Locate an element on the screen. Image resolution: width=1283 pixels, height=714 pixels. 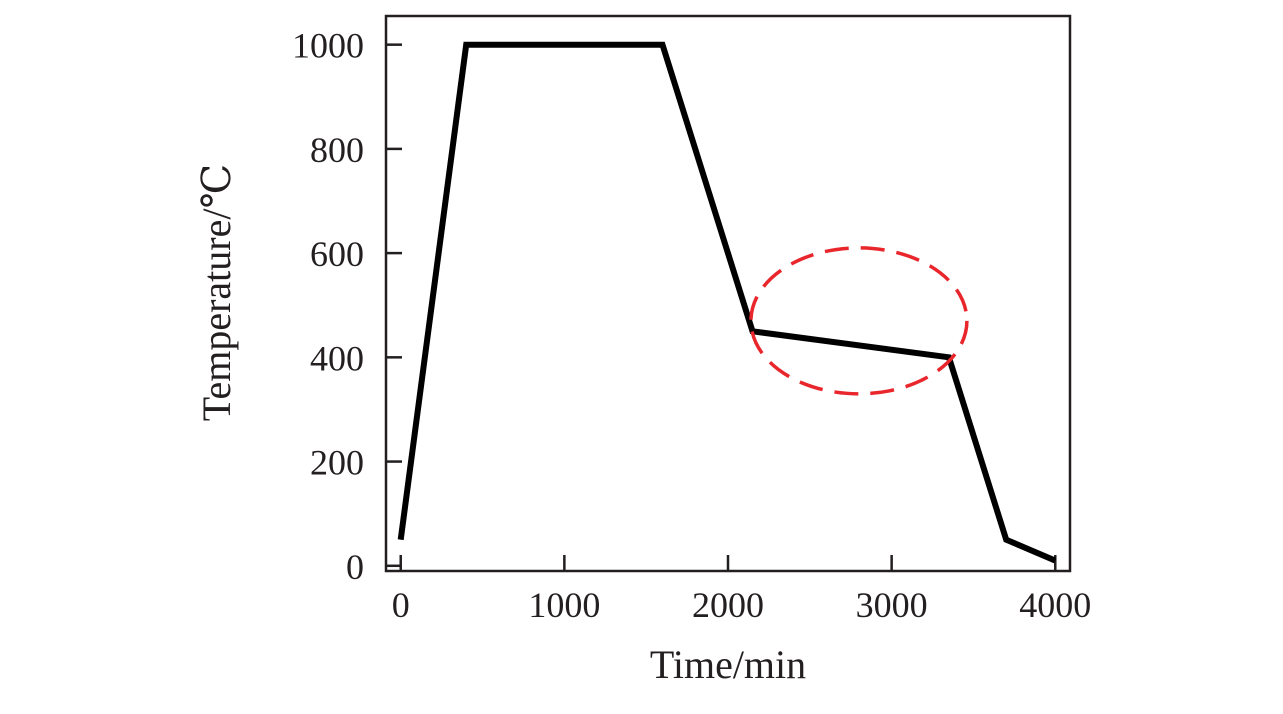
x-tick-label: 1000 is located at coordinates (564, 605).